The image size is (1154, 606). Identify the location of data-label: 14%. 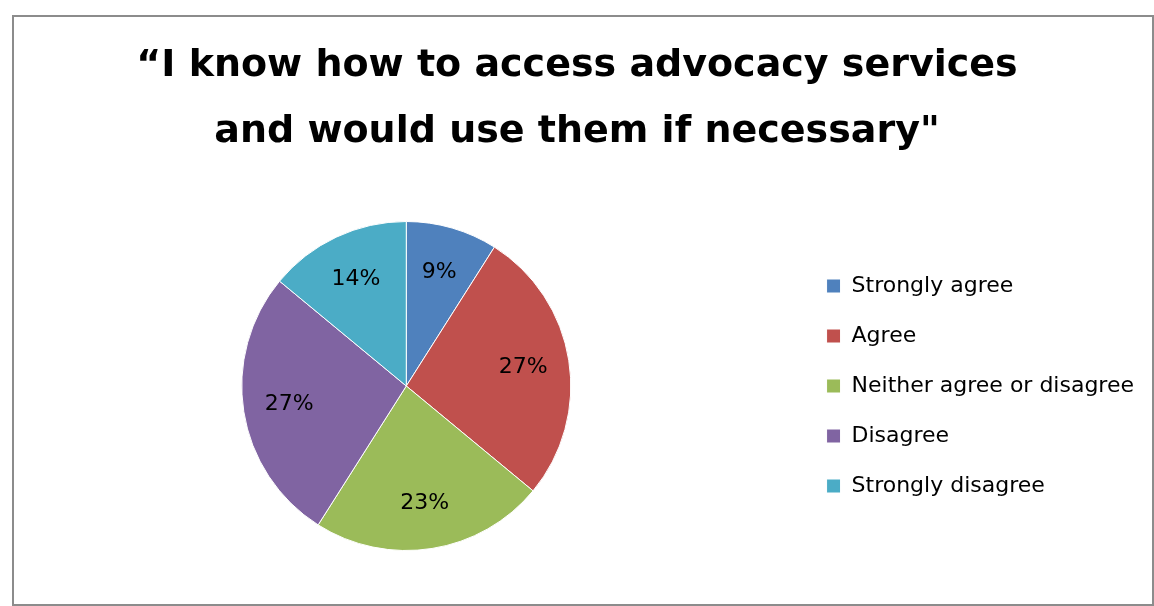
(356, 277).